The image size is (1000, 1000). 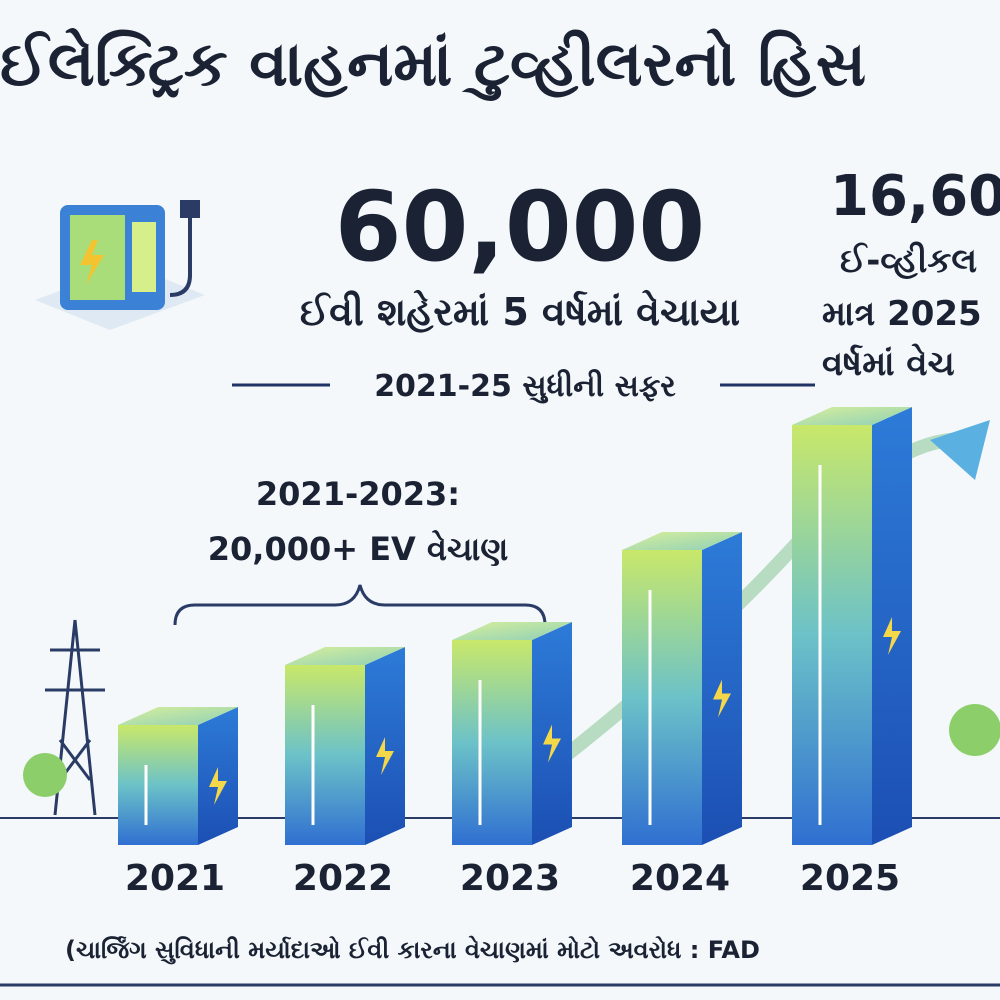 I want to click on bracket, so click(x=360, y=605).